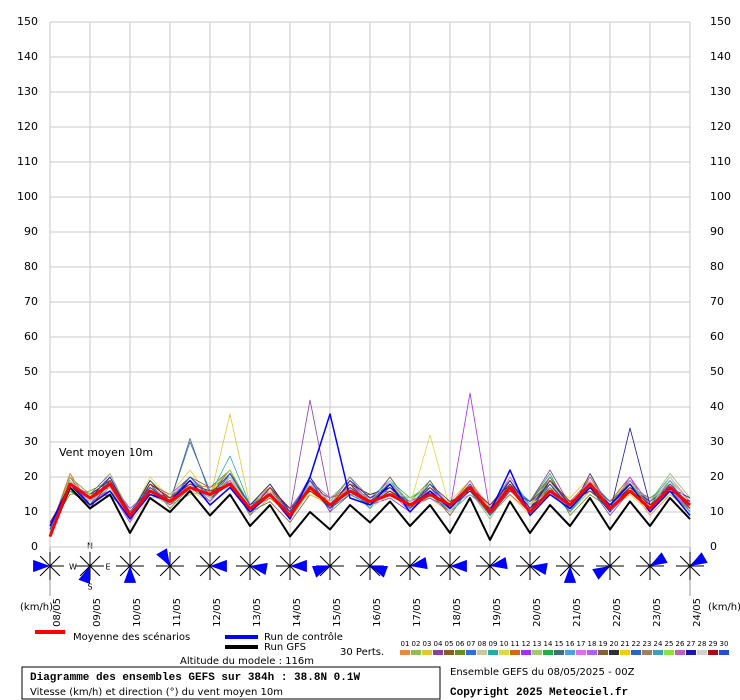 This screenshot has height=700, width=740. I want to click on x-tick-label: 12/05, so click(217, 612).